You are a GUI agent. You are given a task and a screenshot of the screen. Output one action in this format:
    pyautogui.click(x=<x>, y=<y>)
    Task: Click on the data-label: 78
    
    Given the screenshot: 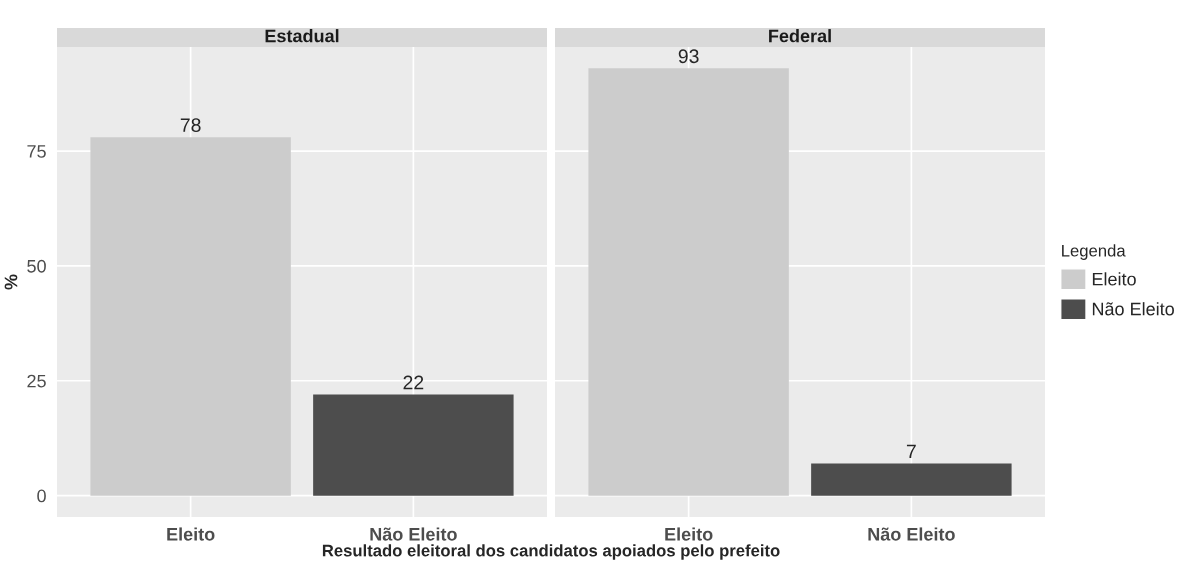 What is the action you would take?
    pyautogui.click(x=190, y=125)
    